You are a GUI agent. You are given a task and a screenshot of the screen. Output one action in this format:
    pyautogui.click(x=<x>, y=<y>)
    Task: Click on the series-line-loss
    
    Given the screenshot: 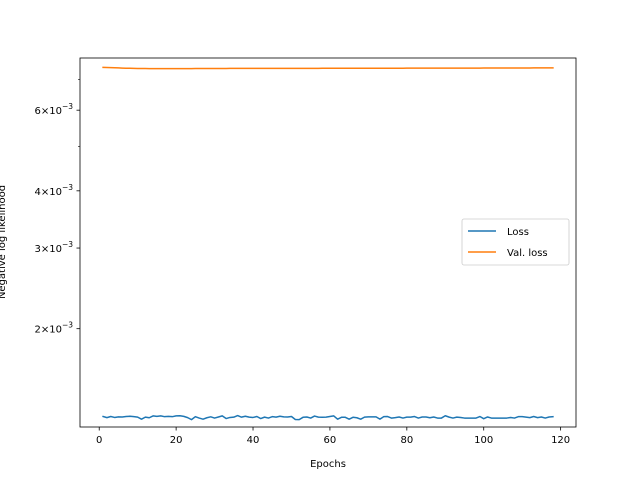 What is the action you would take?
    pyautogui.click(x=328, y=417)
    